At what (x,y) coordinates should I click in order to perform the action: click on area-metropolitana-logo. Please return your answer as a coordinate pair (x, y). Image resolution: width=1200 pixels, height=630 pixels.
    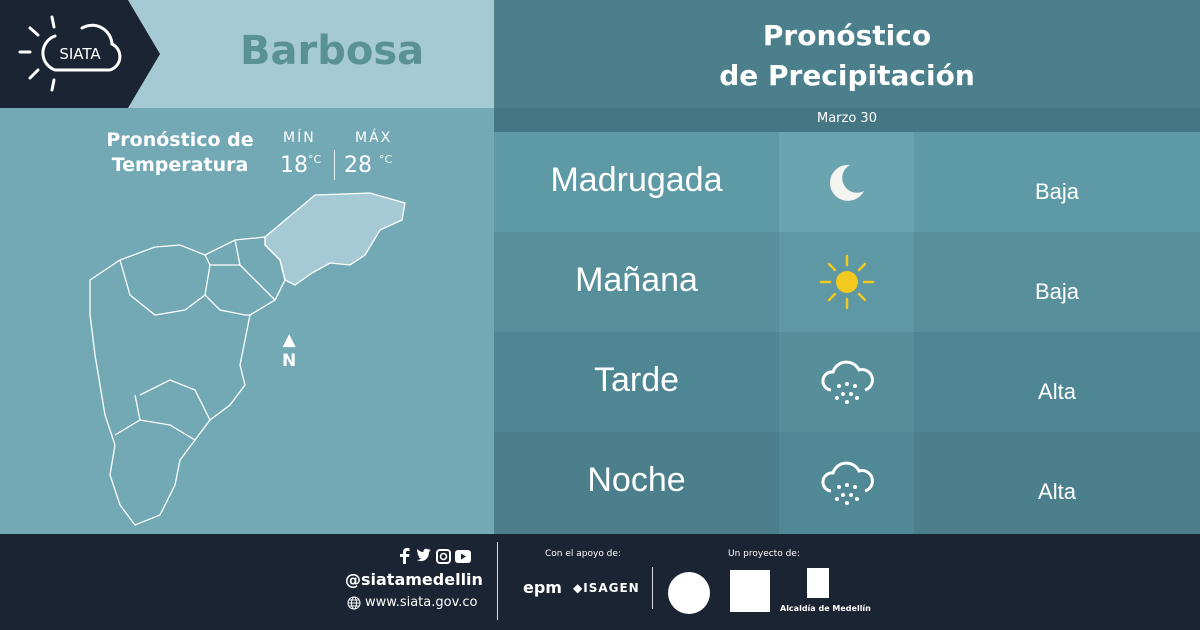
    Looking at the image, I should click on (750, 591).